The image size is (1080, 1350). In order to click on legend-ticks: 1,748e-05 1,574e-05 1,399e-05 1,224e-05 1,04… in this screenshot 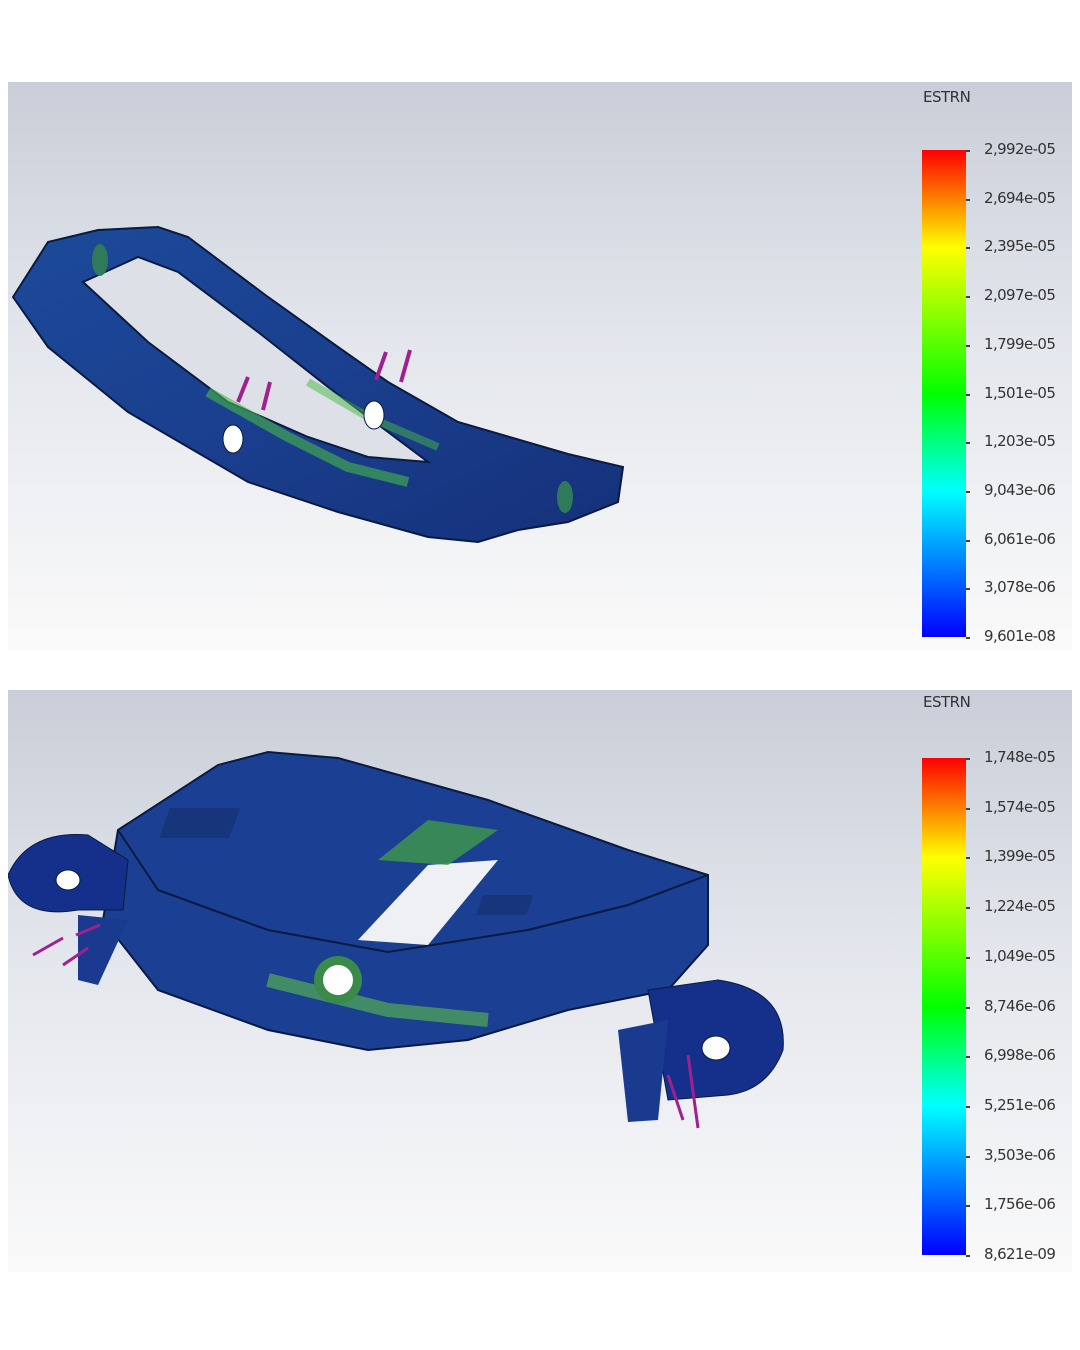, I will do `click(1016, 1005)`.